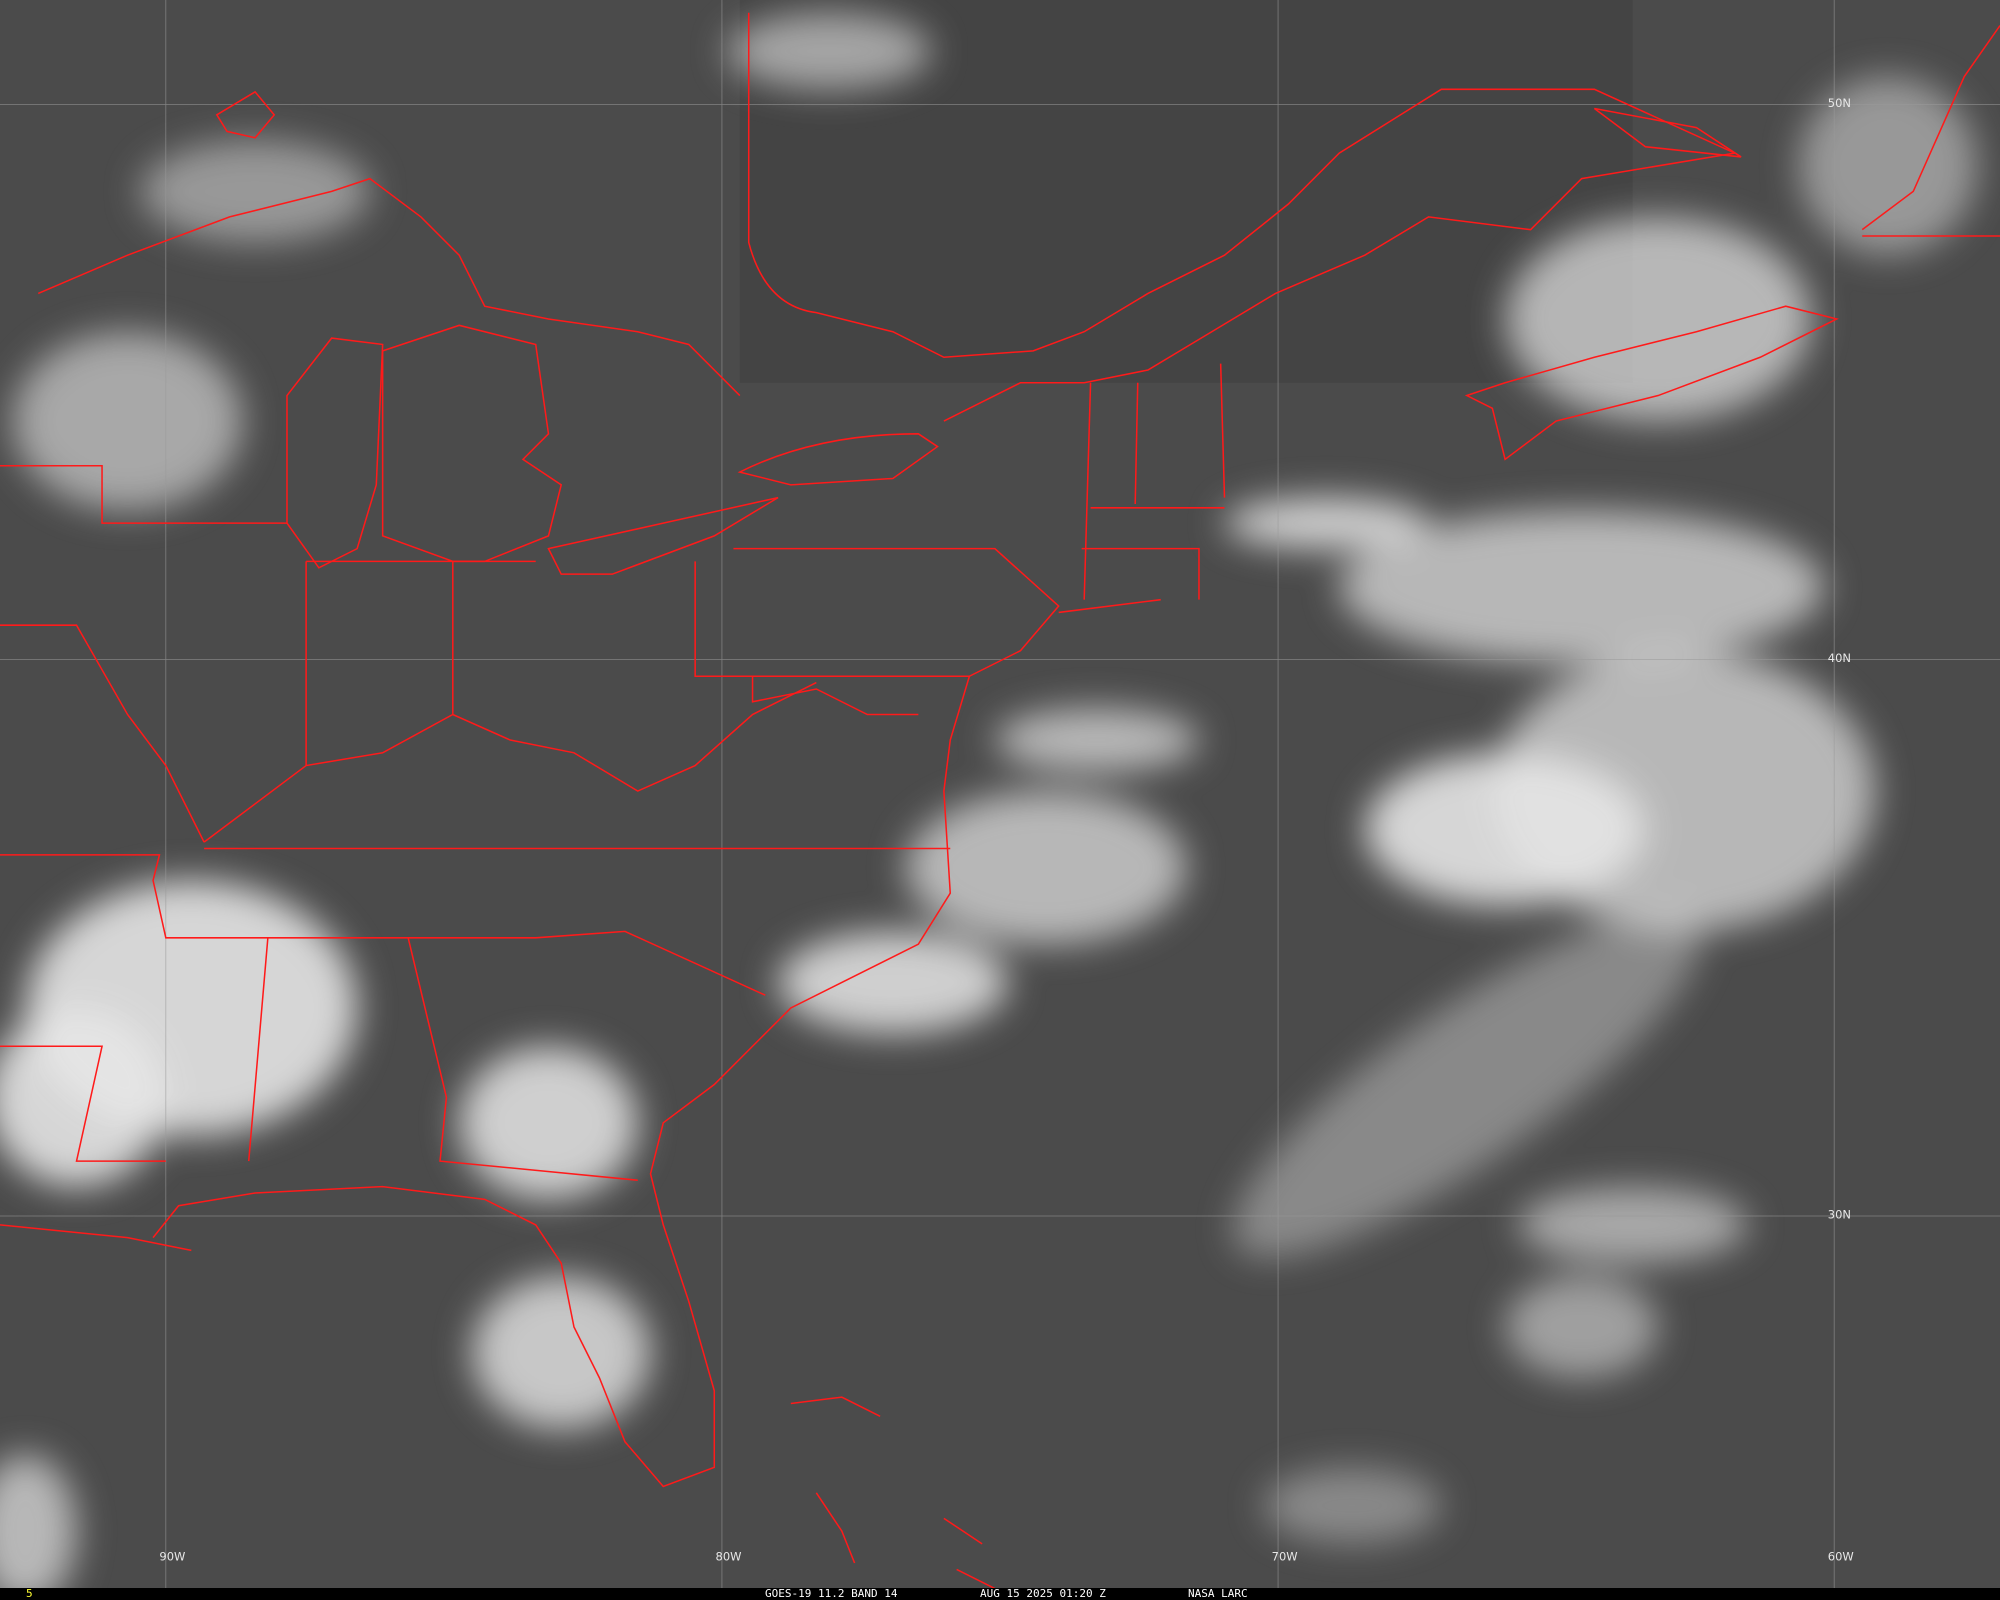  I want to click on lat-label-30n: 30N, so click(1839, 1214).